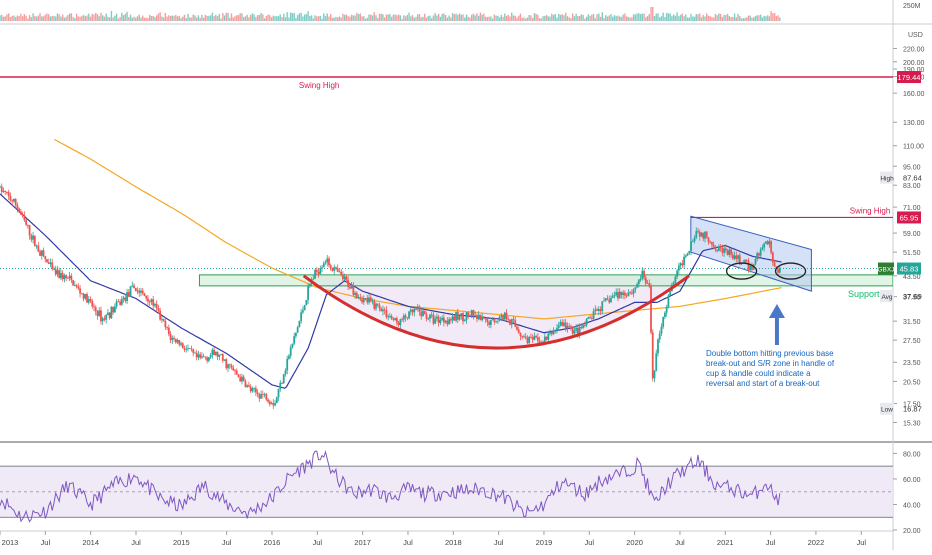 This screenshot has height=555, width=932. What do you see at coordinates (909, 217) in the screenshot?
I see `swing-high-price-value: 65.95` at bounding box center [909, 217].